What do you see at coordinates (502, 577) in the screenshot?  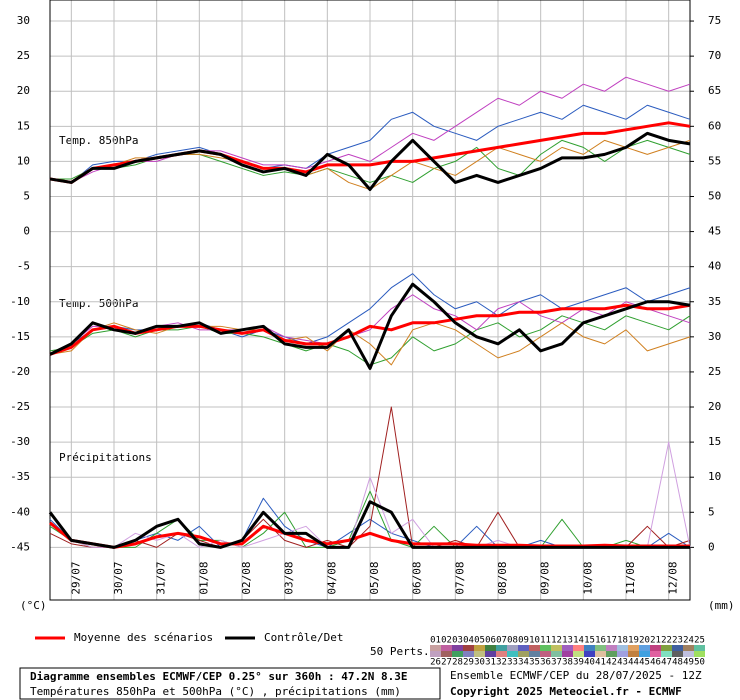 I see `x-tick-label: 08/08` at bounding box center [502, 577].